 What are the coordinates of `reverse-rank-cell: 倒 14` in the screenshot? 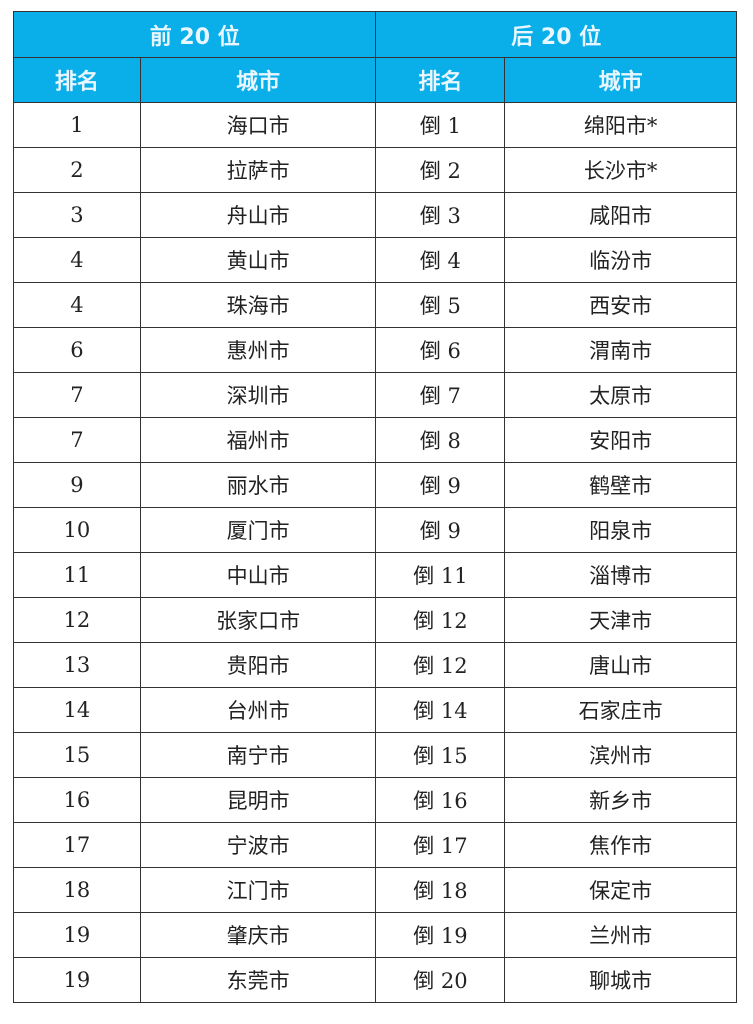 It's located at (440, 710).